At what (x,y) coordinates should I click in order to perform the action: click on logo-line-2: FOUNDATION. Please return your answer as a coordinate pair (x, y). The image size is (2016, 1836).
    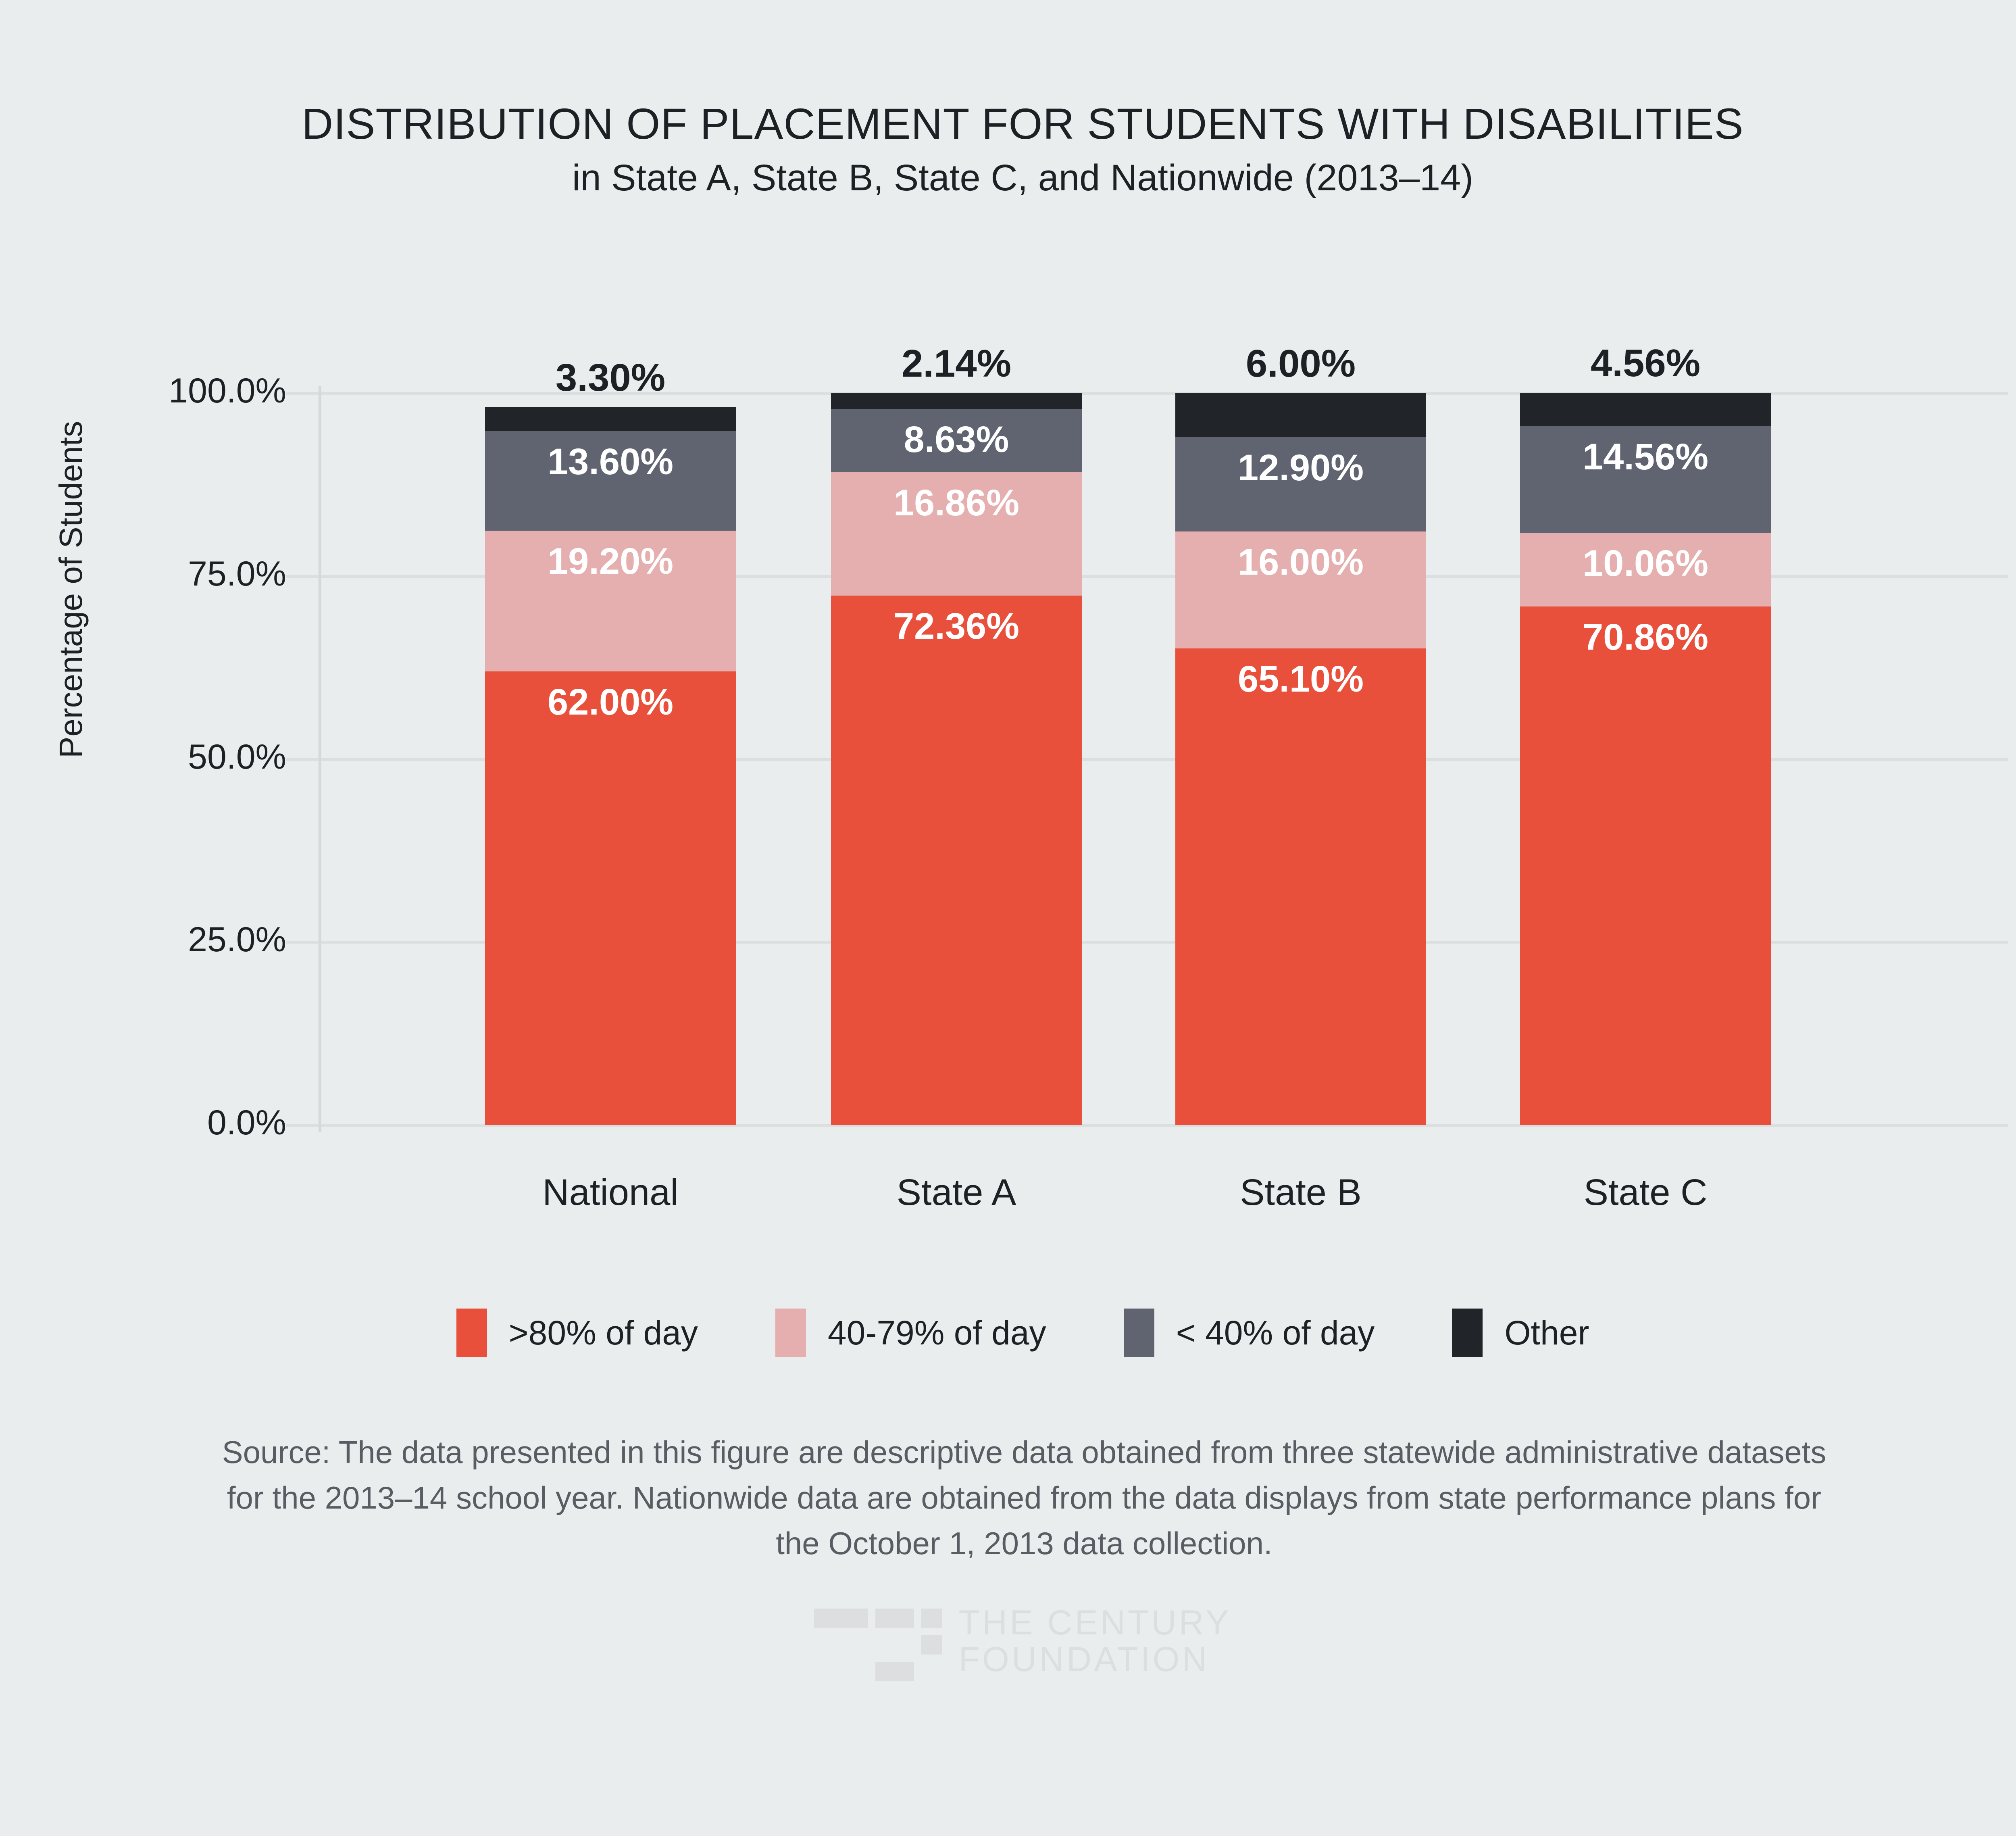
    Looking at the image, I should click on (1084, 1660).